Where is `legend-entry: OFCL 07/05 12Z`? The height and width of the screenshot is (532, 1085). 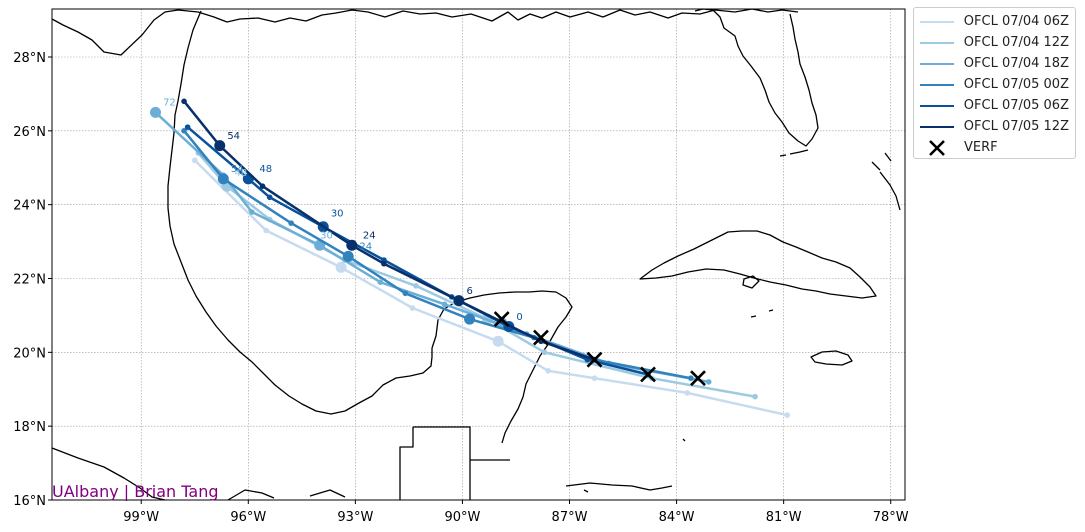 legend-entry: OFCL 07/05 12Z is located at coordinates (994, 126).